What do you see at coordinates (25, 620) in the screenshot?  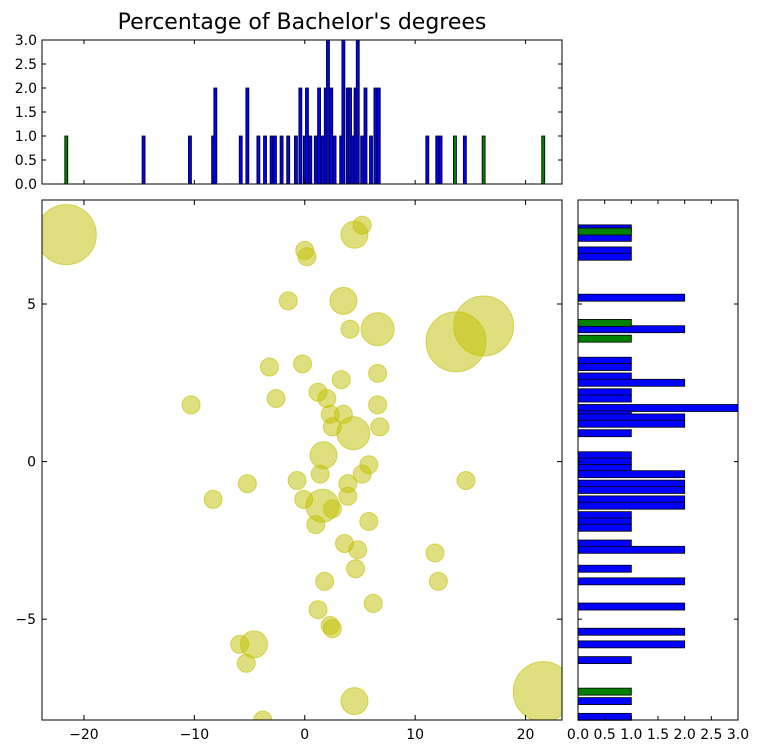 I see `y-tick-label: −5` at bounding box center [25, 620].